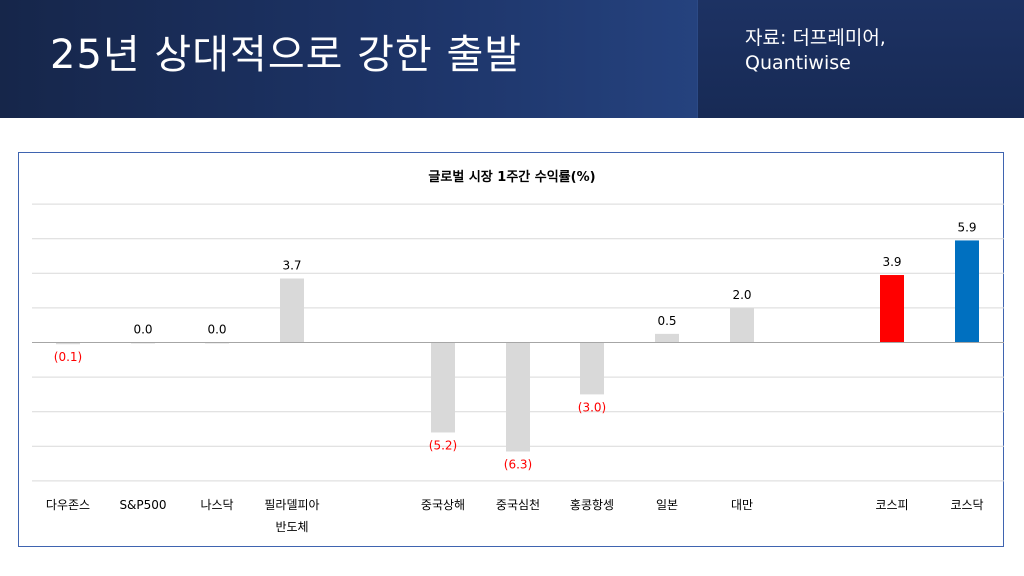 This screenshot has width=1024, height=576. Describe the element at coordinates (742, 505) in the screenshot. I see `category-label: 대만` at that location.